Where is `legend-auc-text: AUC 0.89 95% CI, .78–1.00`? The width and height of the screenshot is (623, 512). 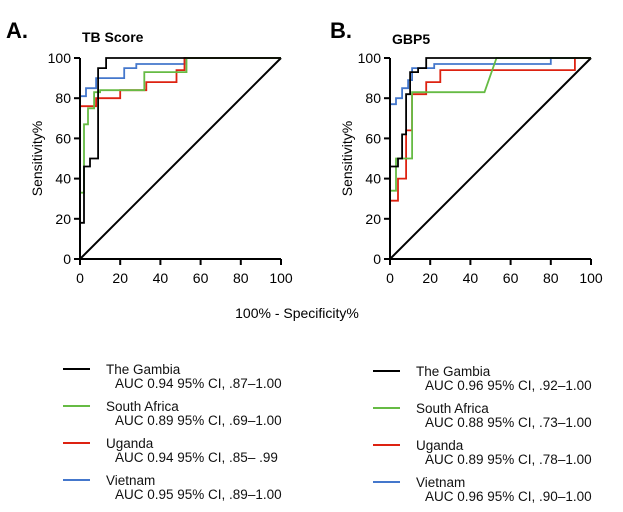
legend-auc-text: AUC 0.89 95% CI, .78–1.00 is located at coordinates (508, 459).